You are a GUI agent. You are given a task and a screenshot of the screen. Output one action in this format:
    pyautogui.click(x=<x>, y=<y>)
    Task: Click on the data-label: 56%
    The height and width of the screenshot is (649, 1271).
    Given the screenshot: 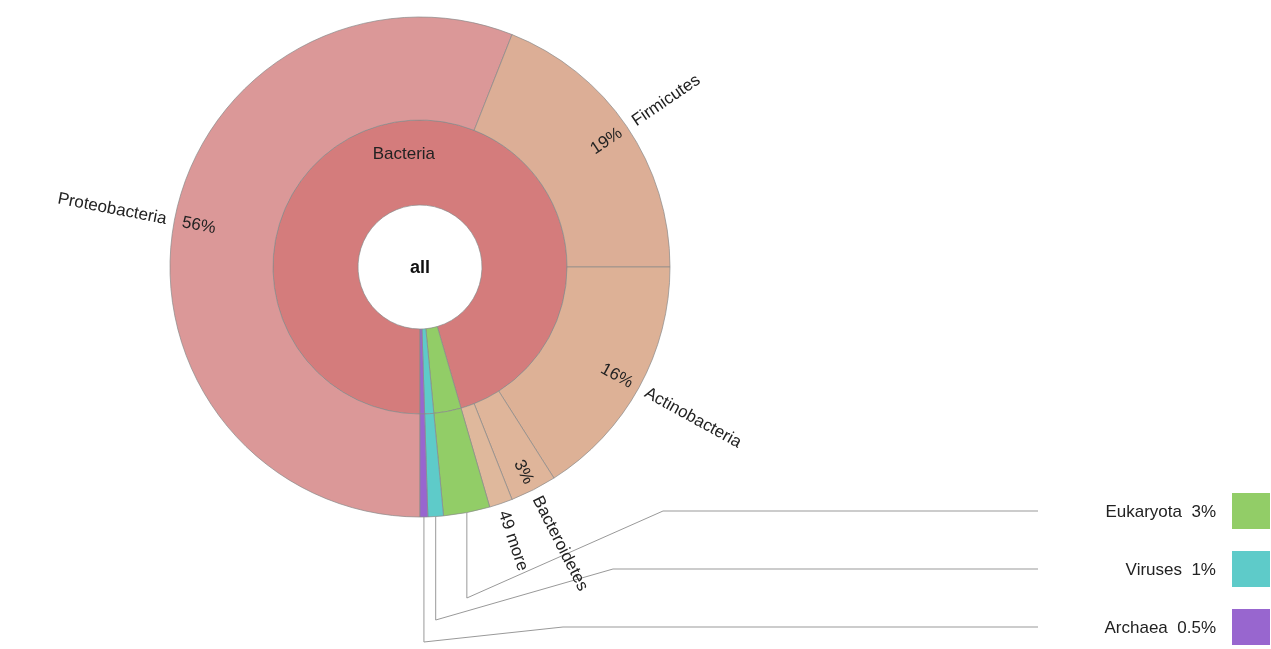 What is the action you would take?
    pyautogui.click(x=199, y=225)
    